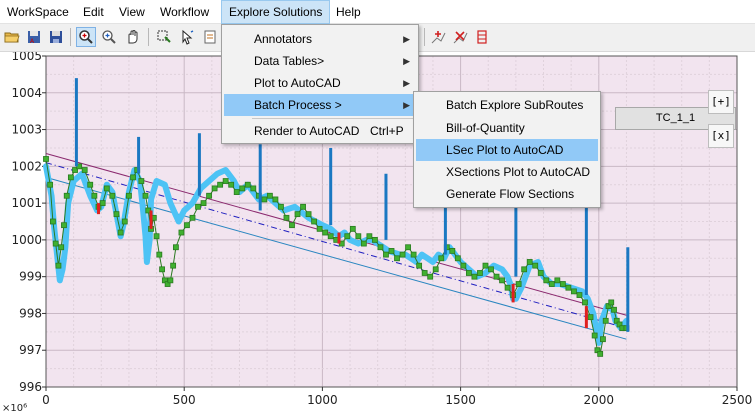 This screenshot has width=755, height=412. What do you see at coordinates (485, 128) in the screenshot?
I see `menu-item-bill-of-quantity: Bill-of-Quantity` at bounding box center [485, 128].